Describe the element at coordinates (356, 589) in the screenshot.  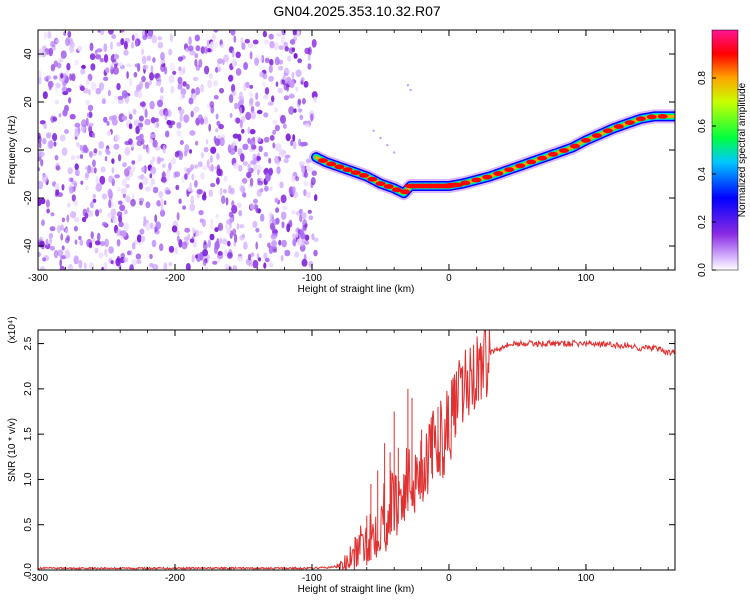
I see `snr-x-label: Height of straight line (km)` at that location.